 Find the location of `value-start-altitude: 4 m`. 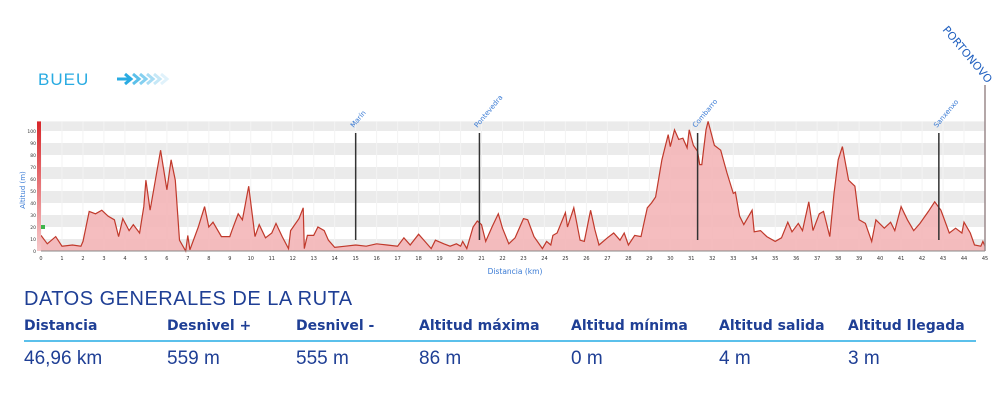

value-start-altitude: 4 m is located at coordinates (735, 358).